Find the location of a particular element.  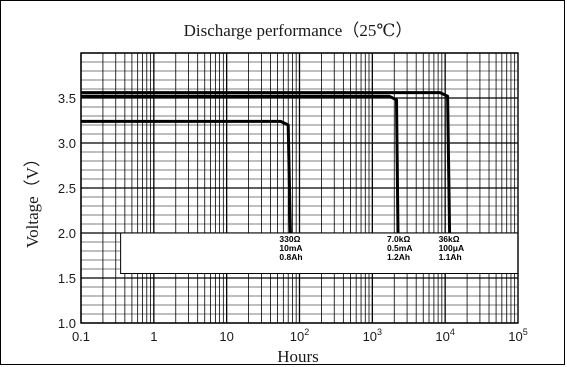

y-tick-label: 3.5 is located at coordinates (67, 98).